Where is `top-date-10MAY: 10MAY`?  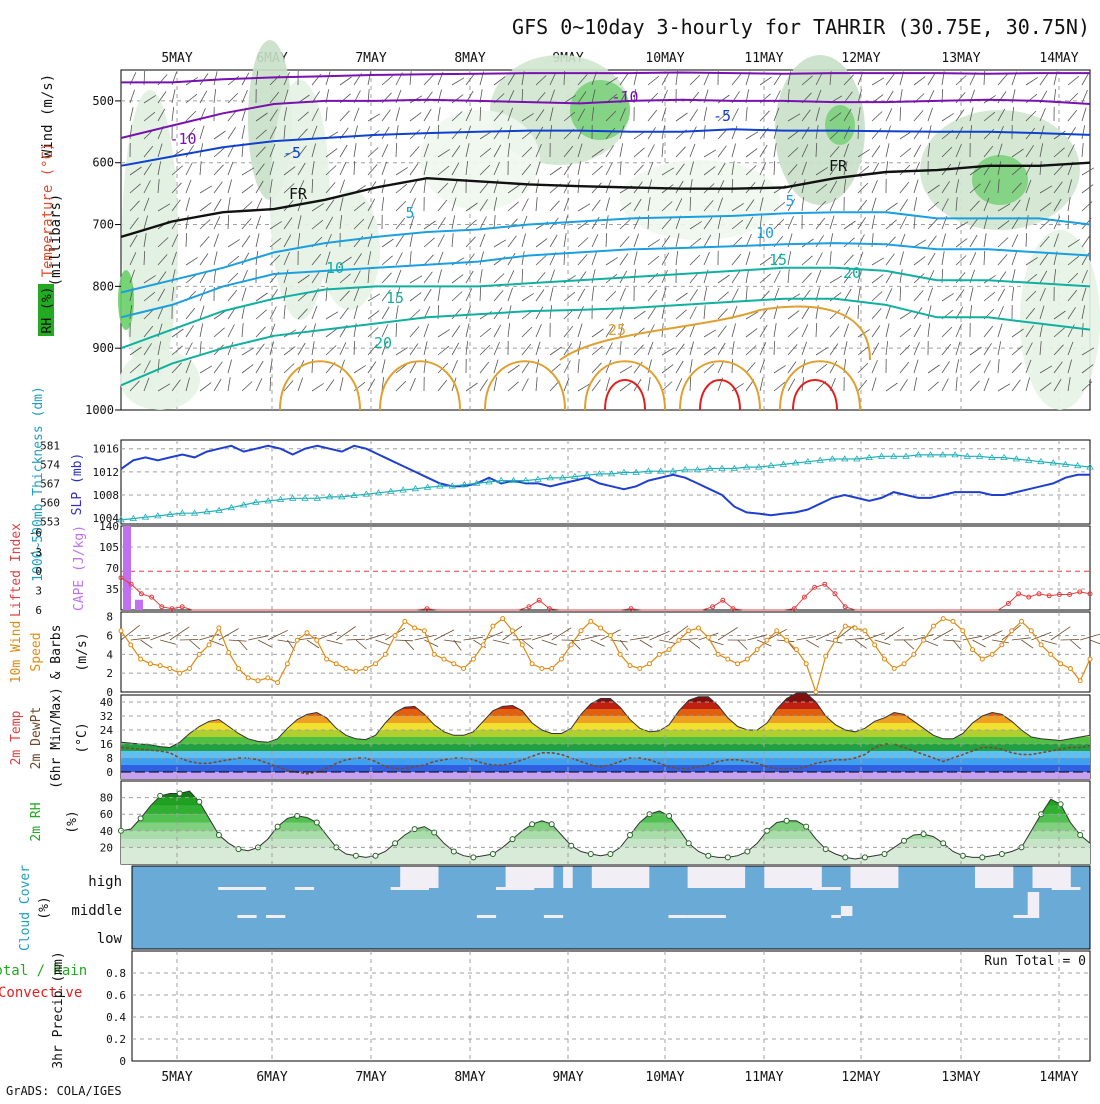 top-date-10MAY: 10MAY is located at coordinates (664, 58).